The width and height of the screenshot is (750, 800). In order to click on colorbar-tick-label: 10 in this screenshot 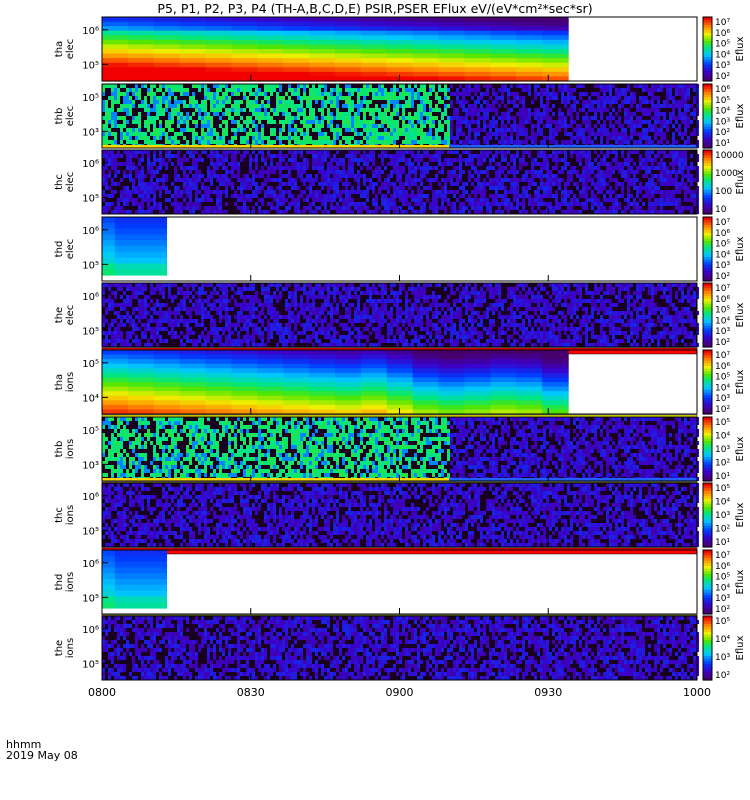, I will do `click(721, 210)`.